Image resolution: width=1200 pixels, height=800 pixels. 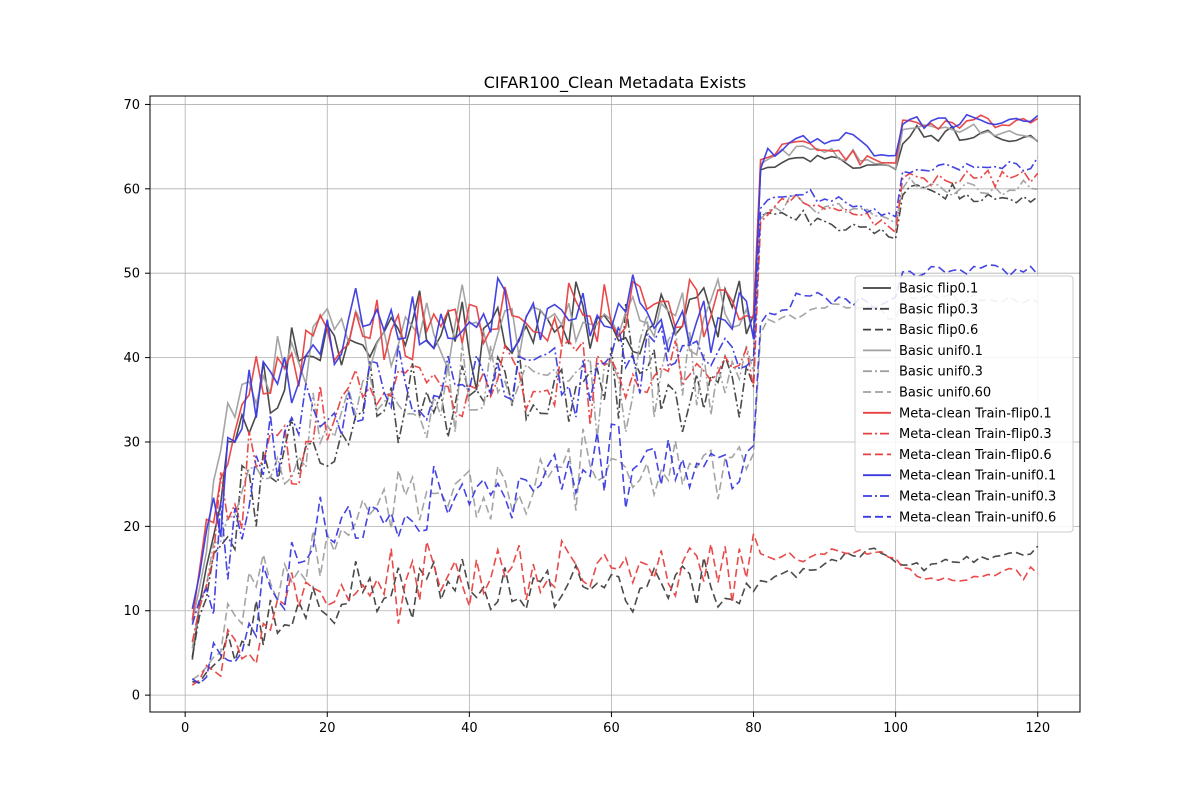 What do you see at coordinates (136, 696) in the screenshot?
I see `y-tick-label: 0` at bounding box center [136, 696].